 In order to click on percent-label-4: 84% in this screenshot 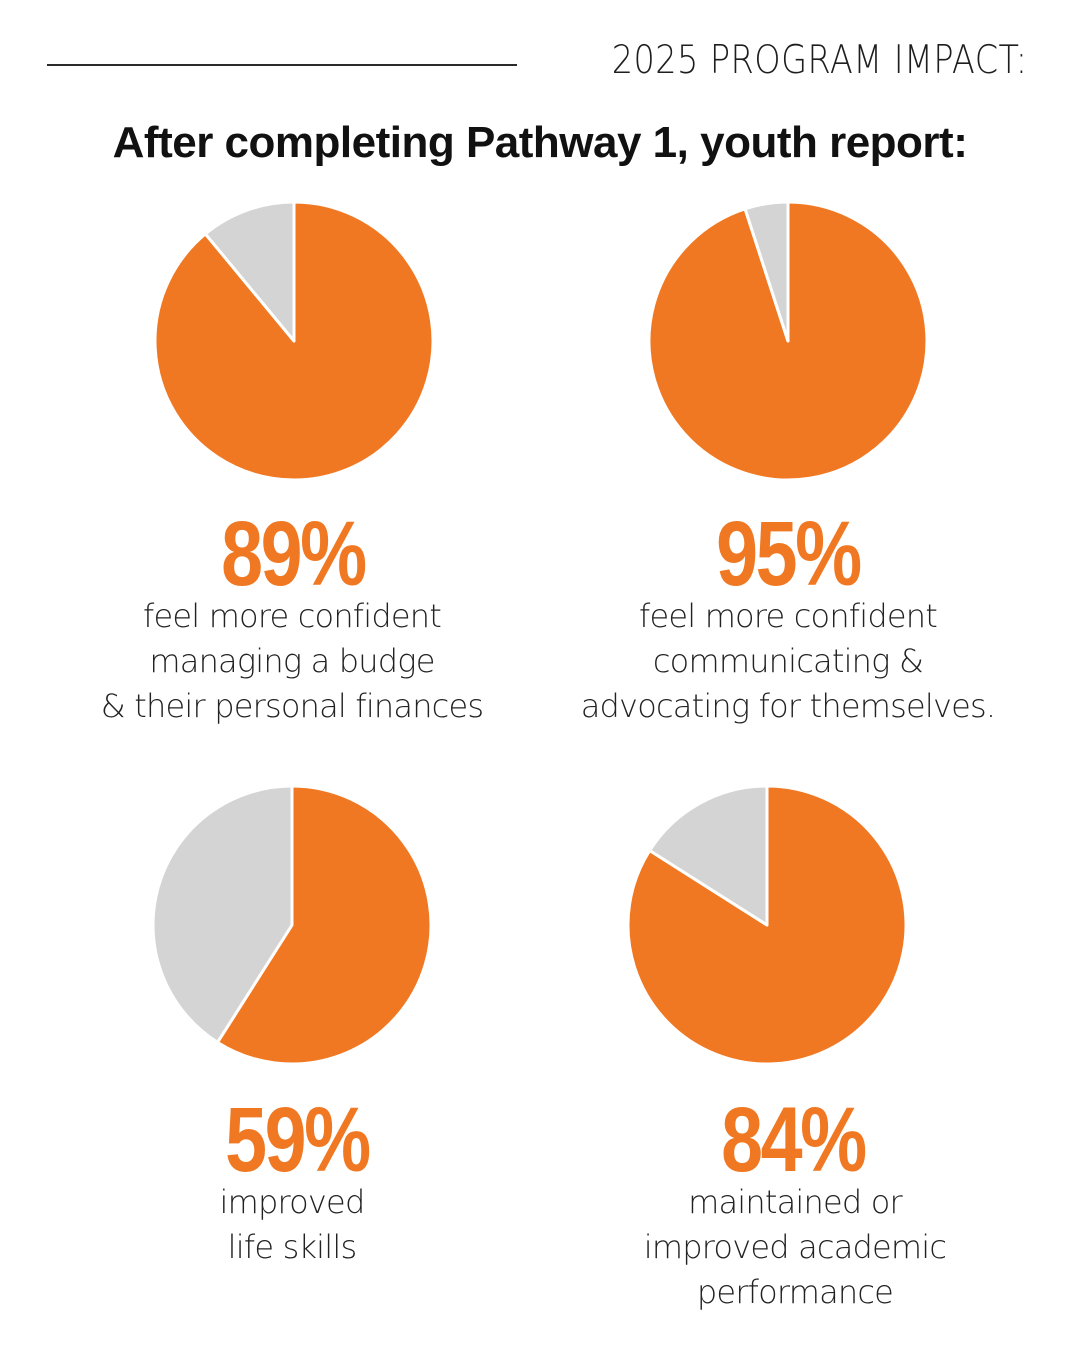, I will do `click(794, 1140)`.